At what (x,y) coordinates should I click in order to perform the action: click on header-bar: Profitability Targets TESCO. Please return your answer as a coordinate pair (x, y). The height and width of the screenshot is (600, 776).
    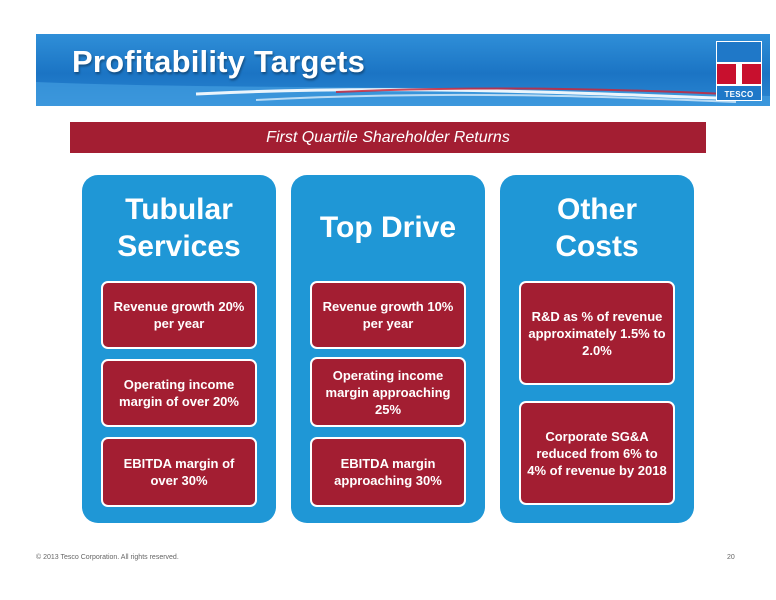
    Looking at the image, I should click on (403, 70).